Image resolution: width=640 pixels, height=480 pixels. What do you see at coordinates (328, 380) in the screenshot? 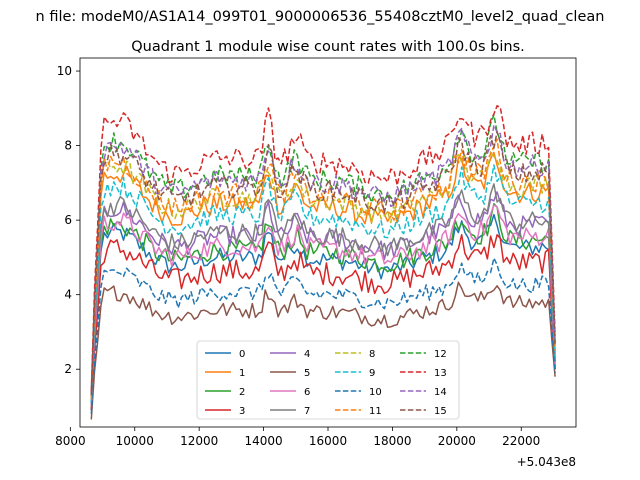
I see `legend-box` at bounding box center [328, 380].